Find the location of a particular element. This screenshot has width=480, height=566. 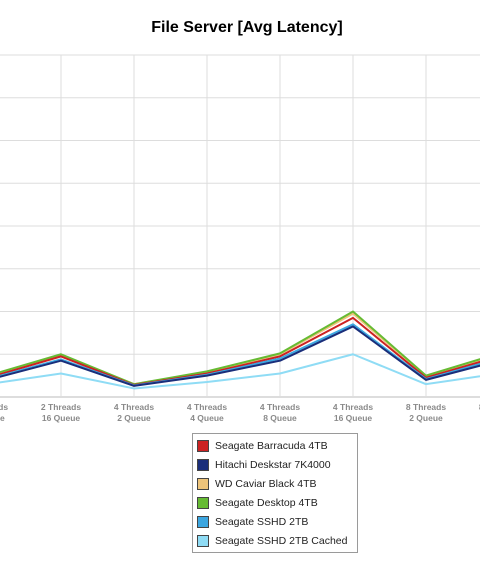

legend-label: Seagate Desktop 4TB is located at coordinates (266, 502).